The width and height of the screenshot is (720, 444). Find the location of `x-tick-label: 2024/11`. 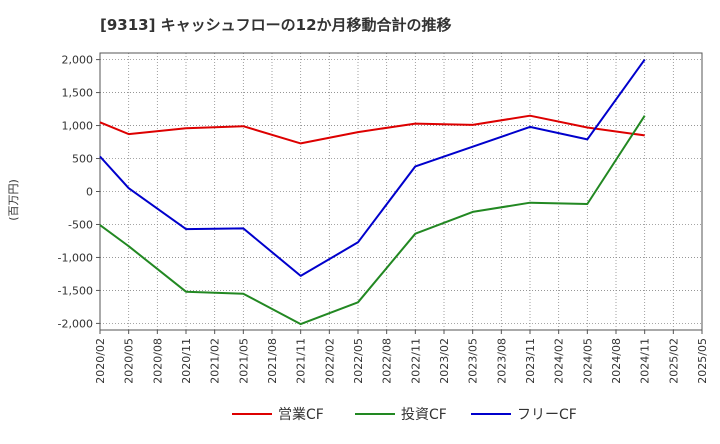

x-tick-label: 2024/11 is located at coordinates (645, 361).